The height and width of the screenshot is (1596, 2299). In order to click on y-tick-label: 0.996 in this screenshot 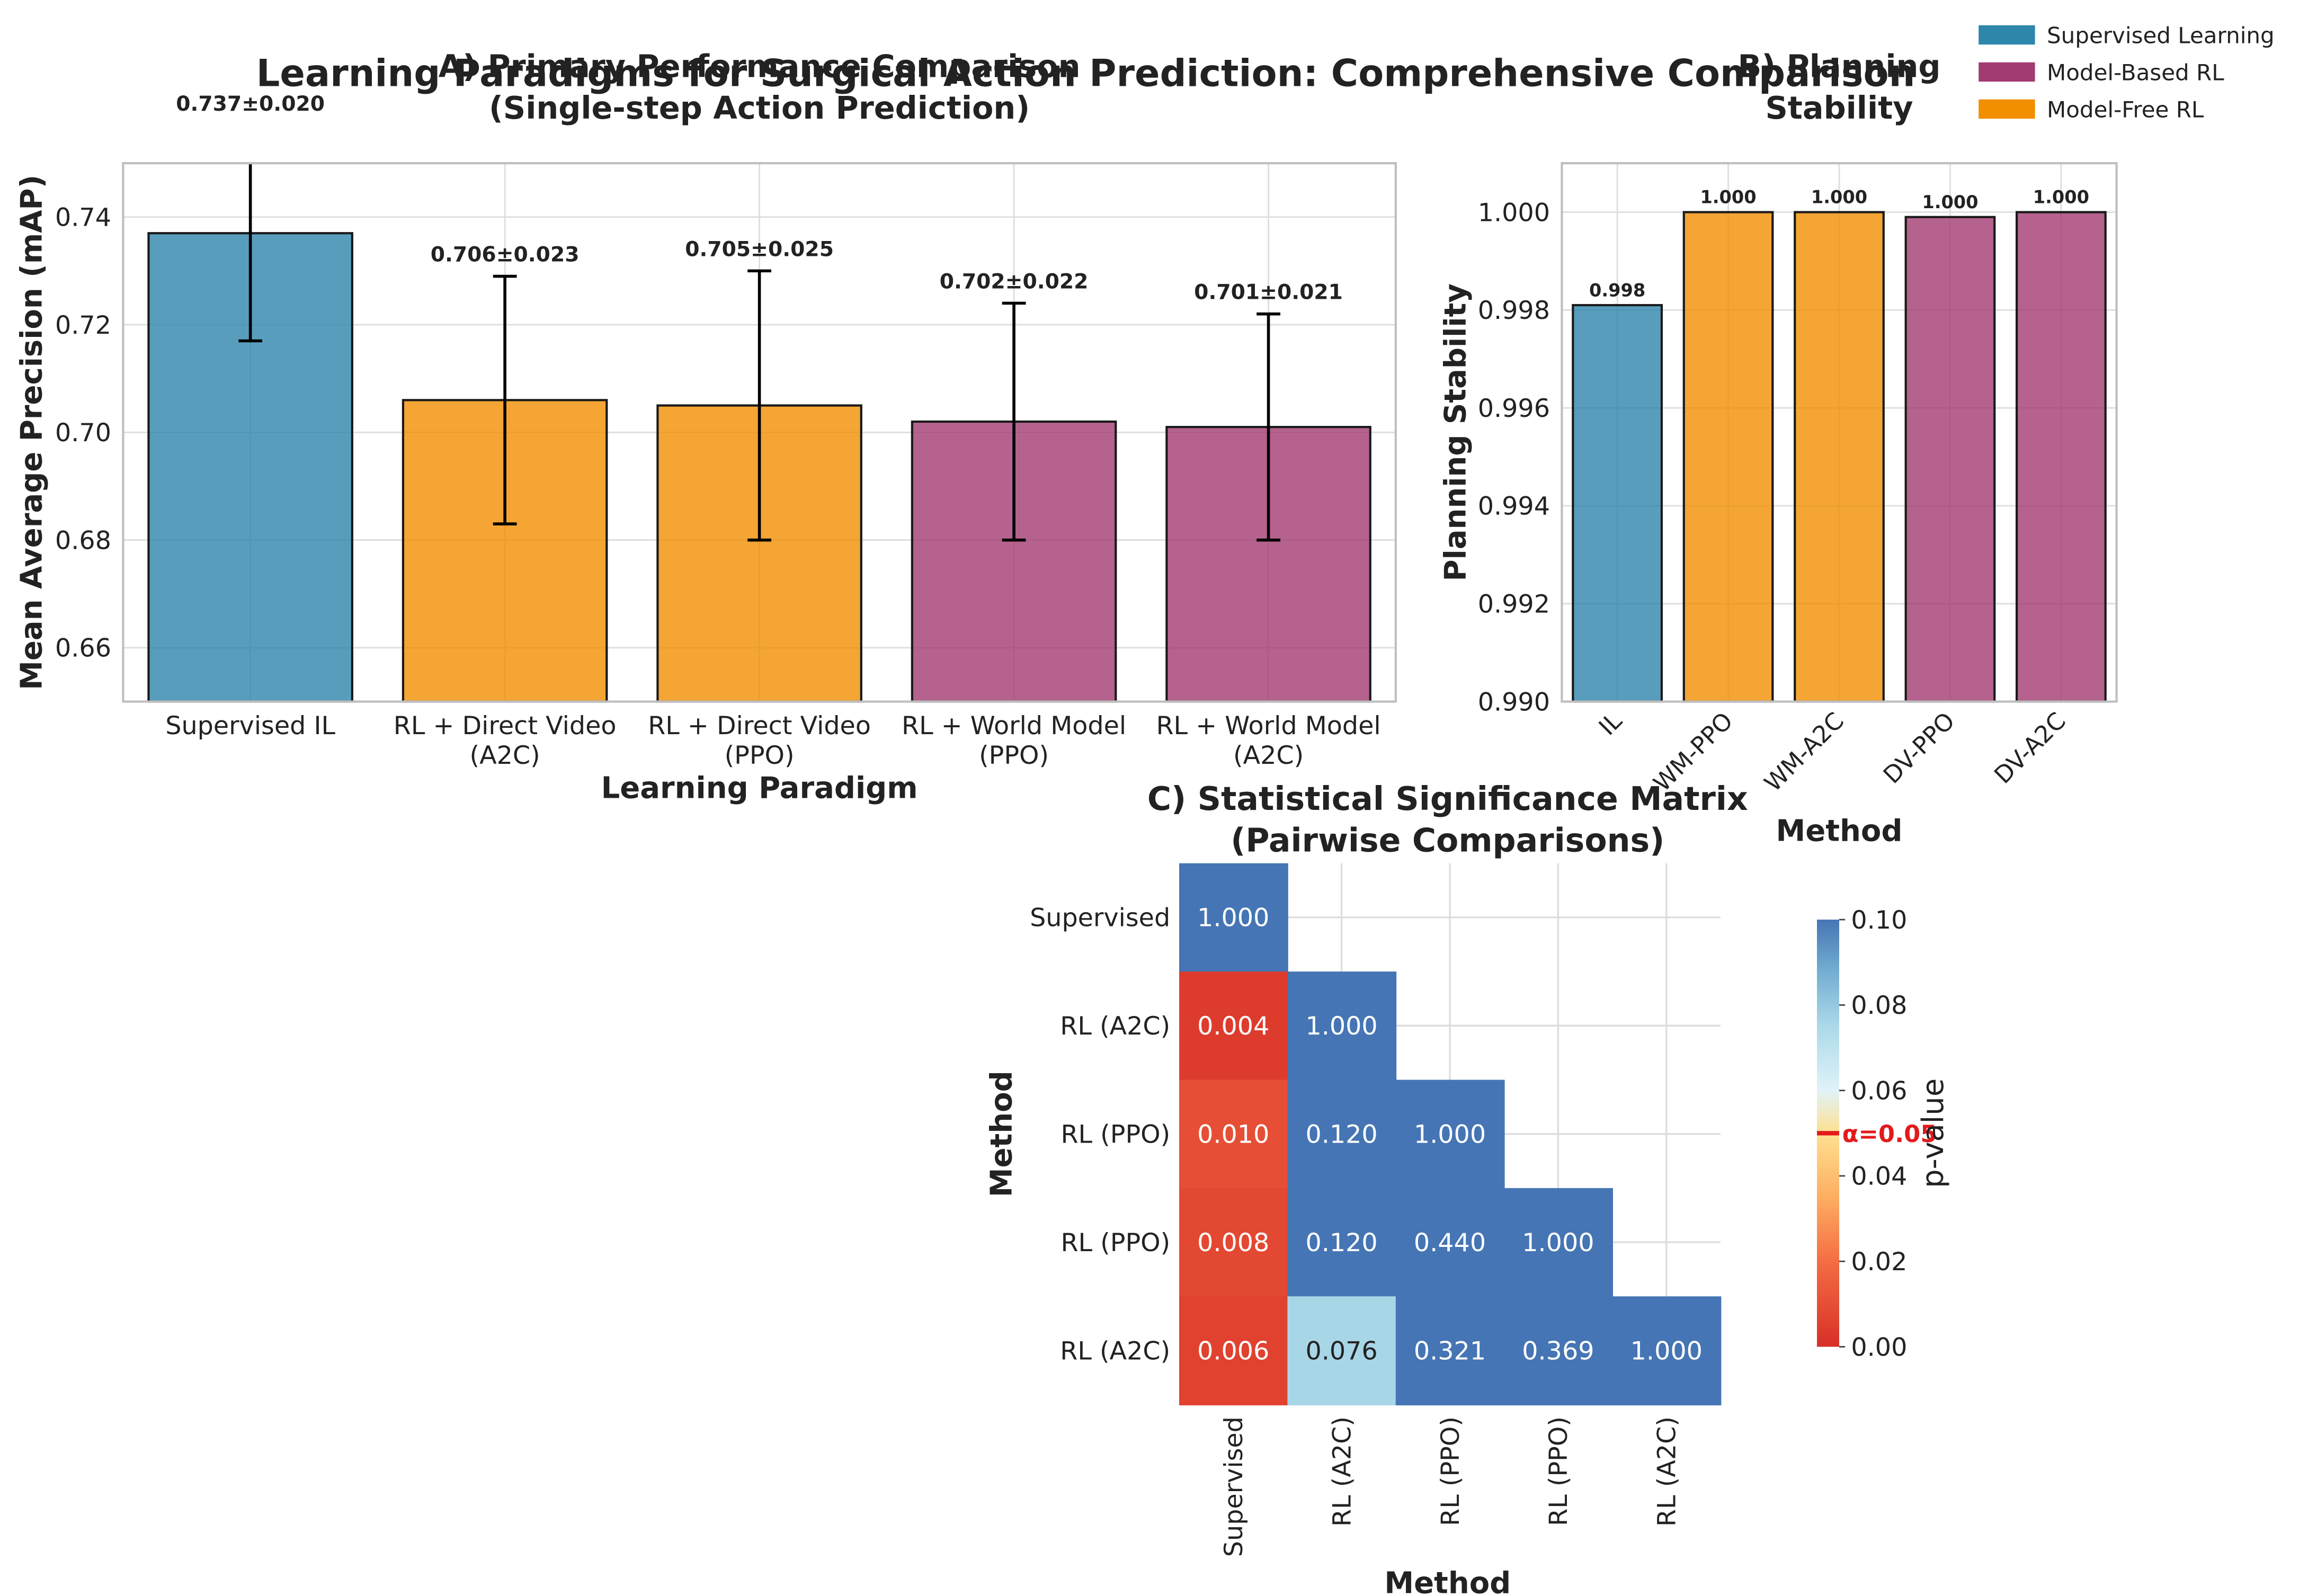, I will do `click(1514, 409)`.